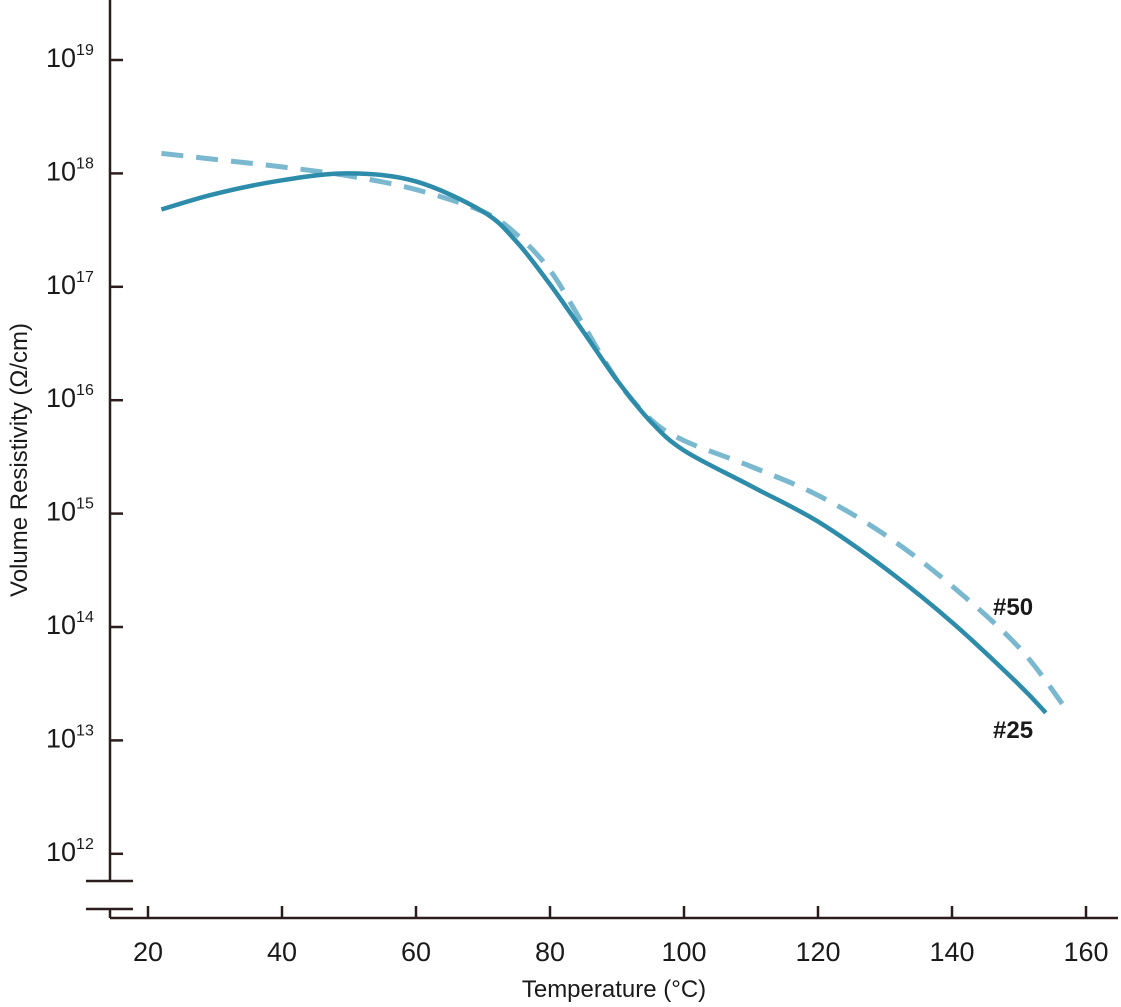 This screenshot has width=1121, height=1007. Describe the element at coordinates (84, 454) in the screenshot. I see `y-ticks: 1019 1018 1017 1016 1015 1014 1013 1012` at that location.